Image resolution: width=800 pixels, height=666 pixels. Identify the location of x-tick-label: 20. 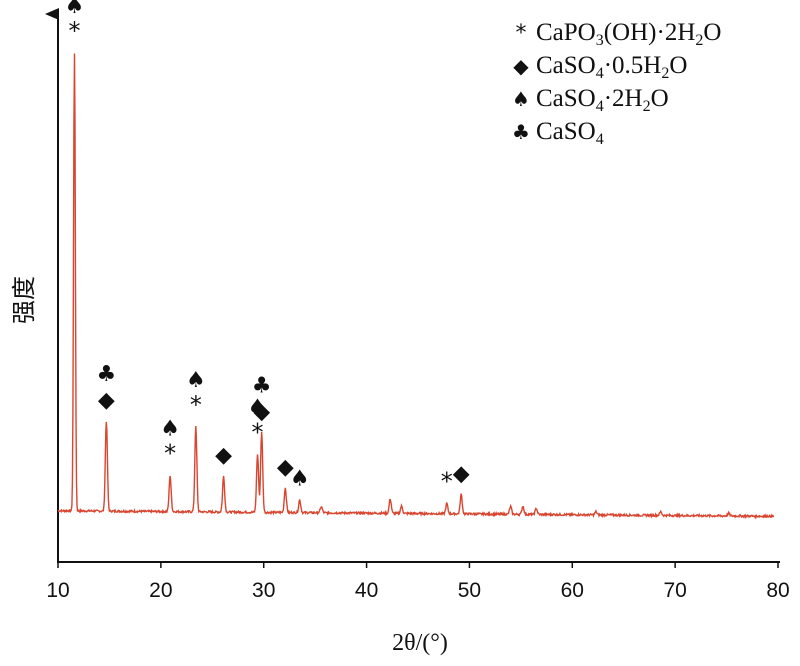
(160, 590).